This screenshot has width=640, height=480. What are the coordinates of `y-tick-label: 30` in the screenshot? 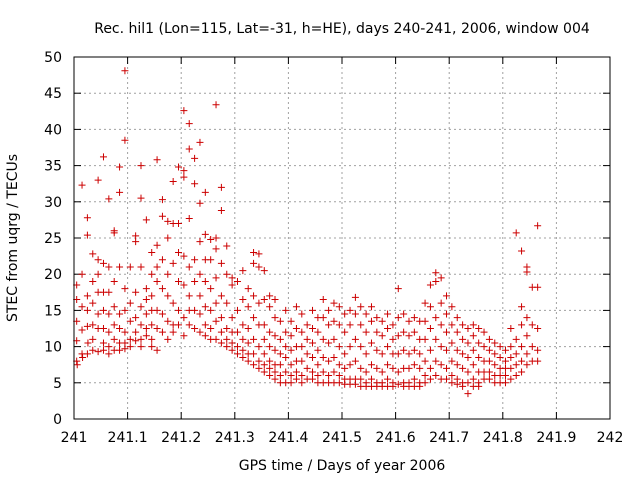 It's located at (53, 203).